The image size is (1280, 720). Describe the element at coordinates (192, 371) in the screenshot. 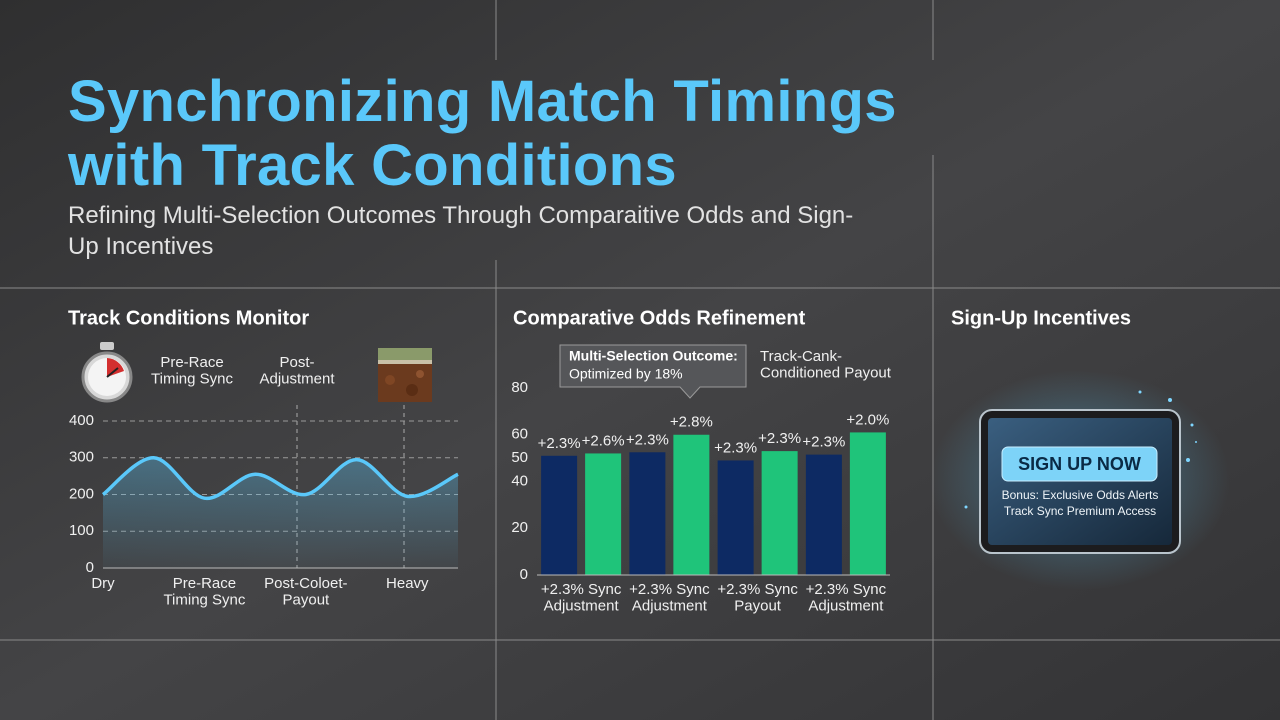

I see `annotation: Pre-Race Timing Sync` at that location.